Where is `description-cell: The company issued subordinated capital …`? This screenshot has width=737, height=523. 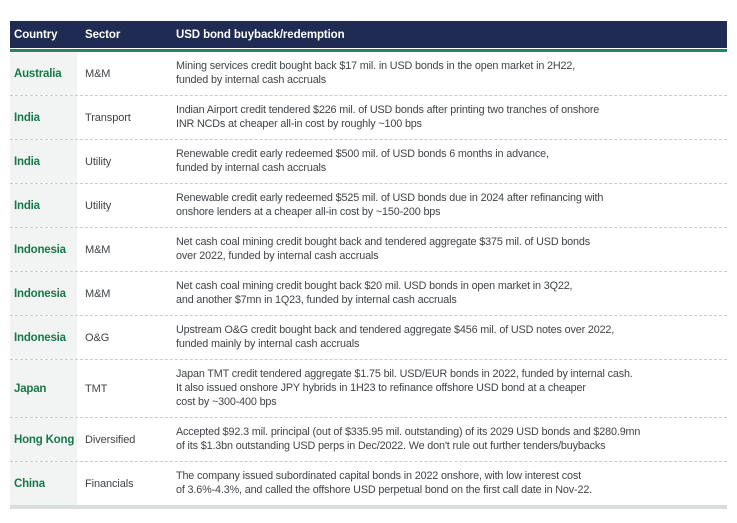
description-cell: The company issued subordinated capital … is located at coordinates (451, 483).